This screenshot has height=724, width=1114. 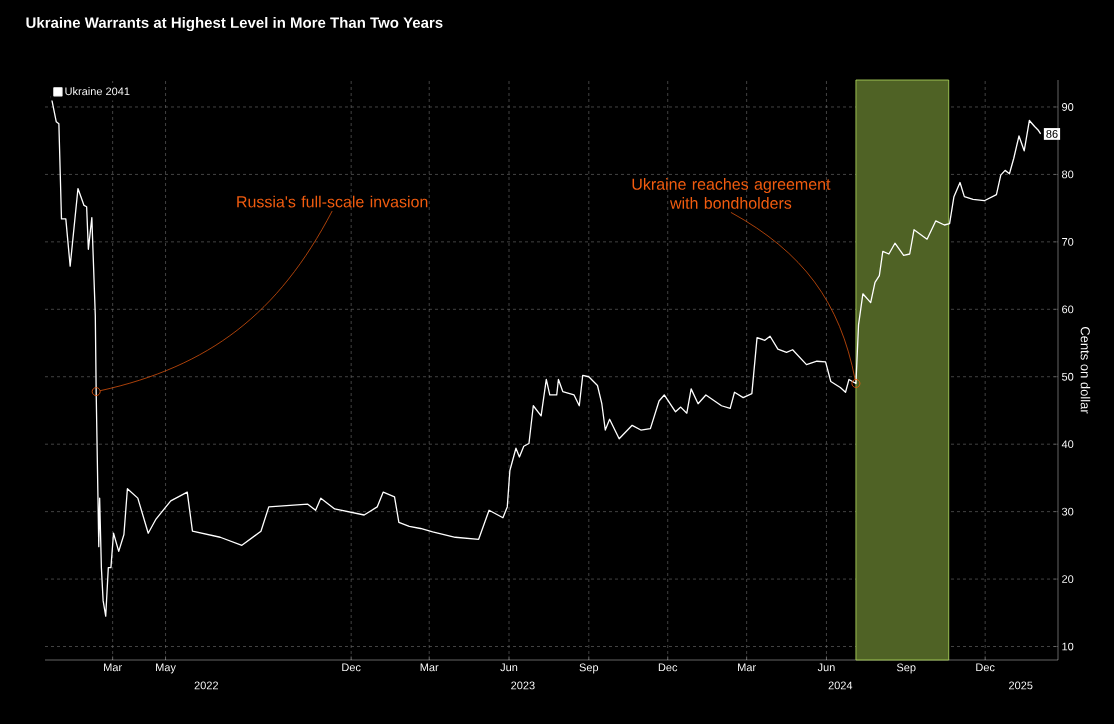 What do you see at coordinates (1067, 511) in the screenshot?
I see `y-tick-label: 30` at bounding box center [1067, 511].